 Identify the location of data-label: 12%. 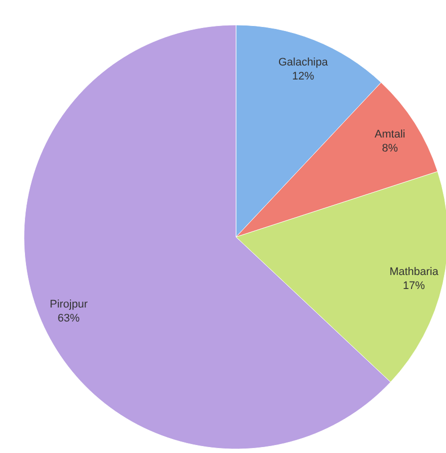
(303, 76).